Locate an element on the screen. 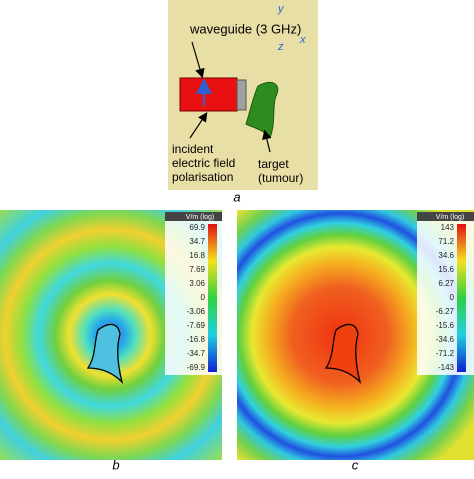  colorbar-tick-label: -143 is located at coordinates (446, 367).